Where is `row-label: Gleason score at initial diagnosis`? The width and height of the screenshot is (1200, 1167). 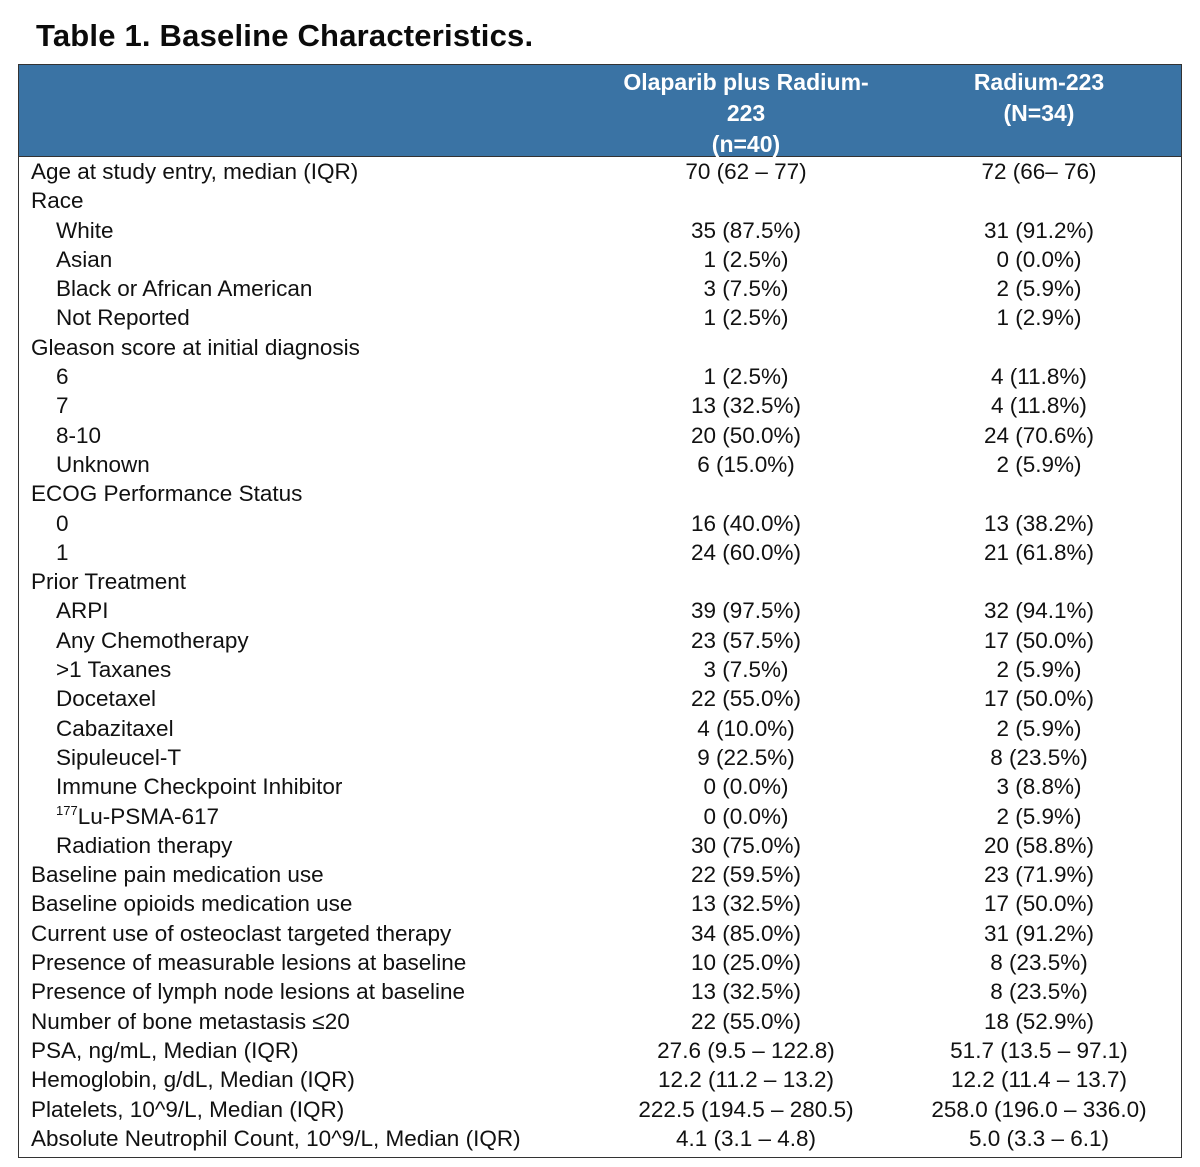 row-label: Gleason score at initial diagnosis is located at coordinates (195, 347).